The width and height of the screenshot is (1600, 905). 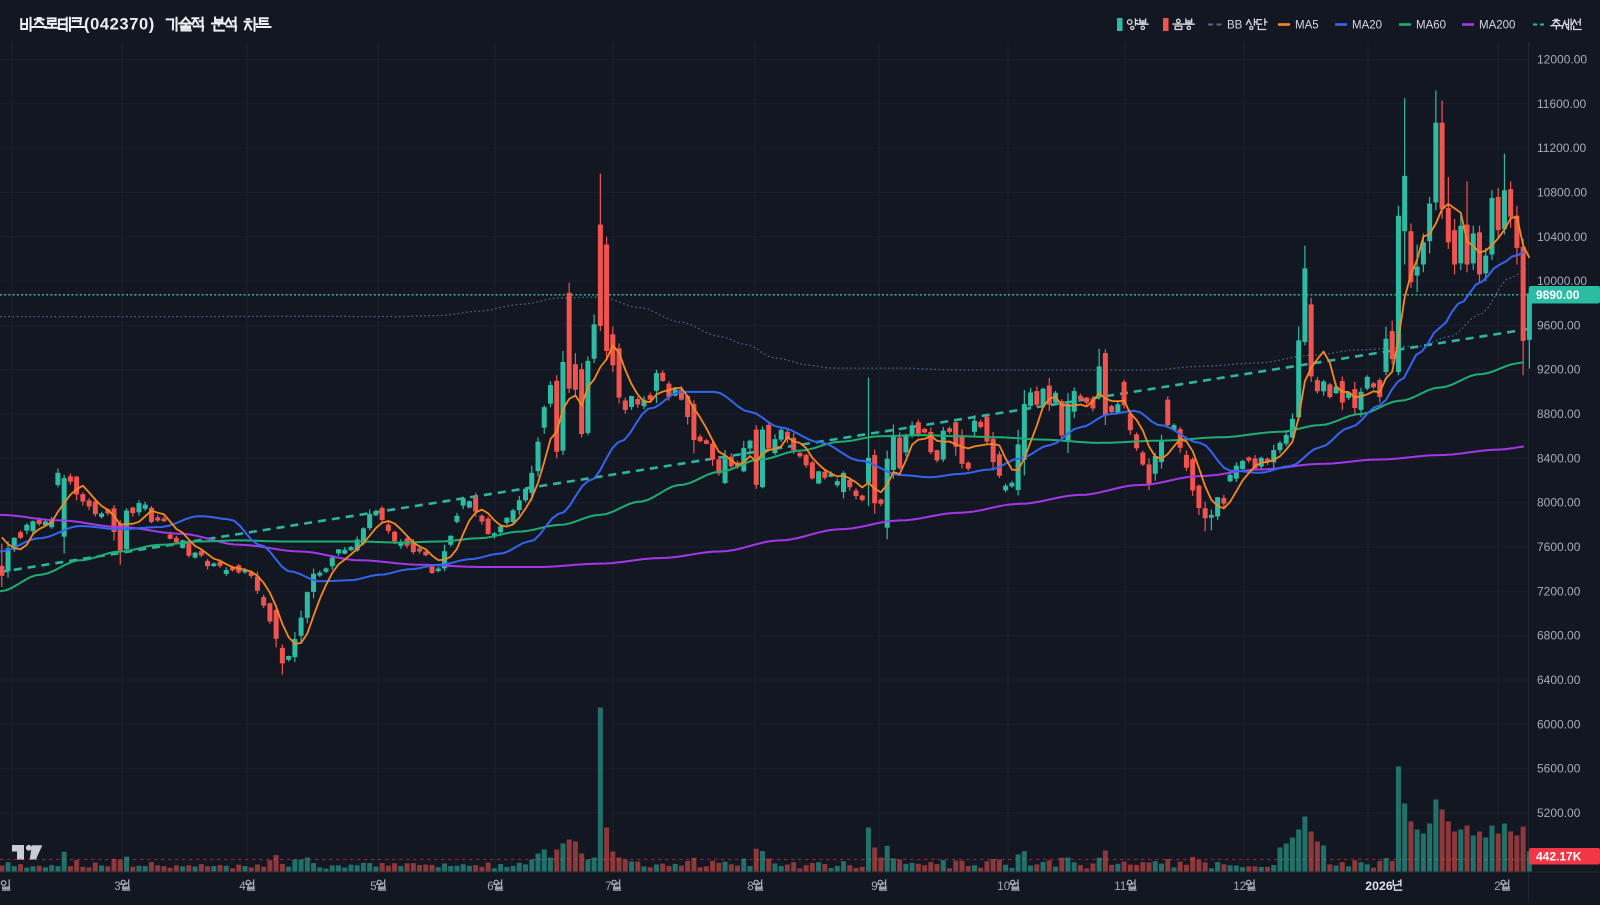 What do you see at coordinates (750, 887) in the screenshot?
I see `svg-text: 8` at bounding box center [750, 887].